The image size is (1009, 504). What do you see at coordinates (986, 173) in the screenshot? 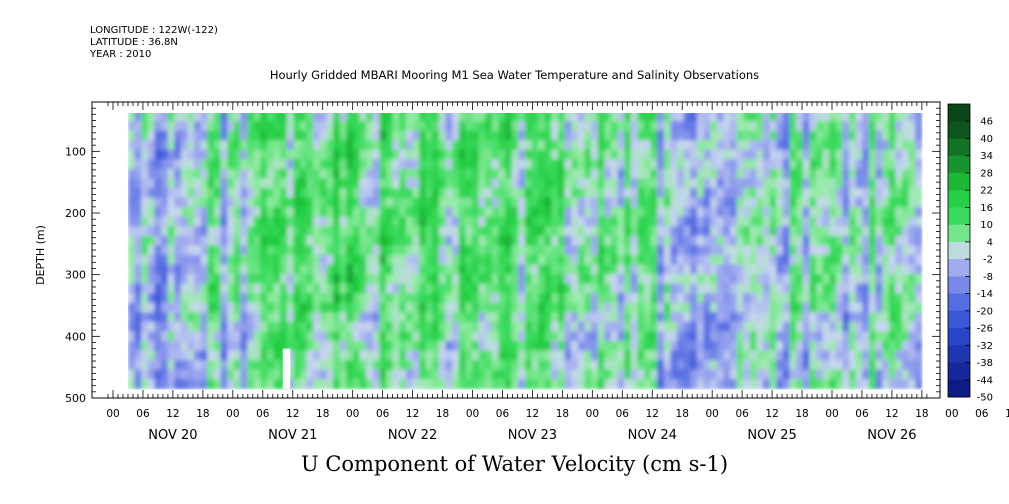
I see `colorbar-label: 28` at bounding box center [986, 173].